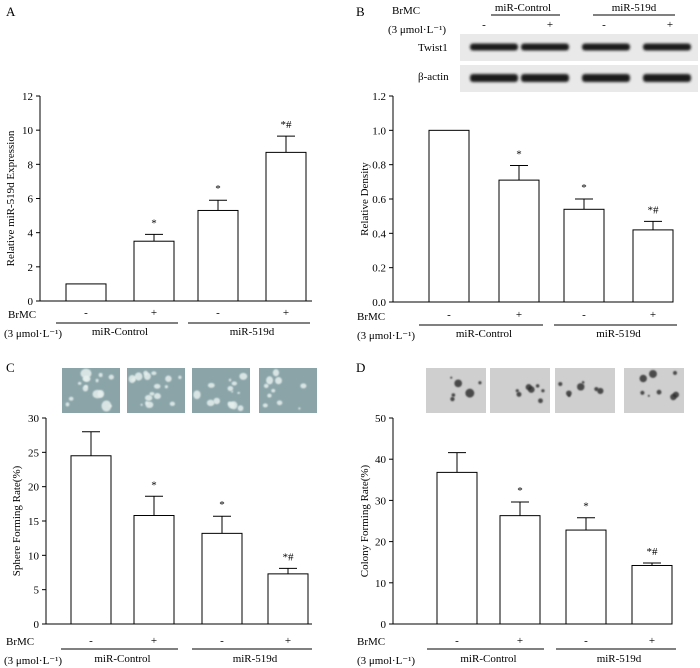  What do you see at coordinates (27, 97) in the screenshot?
I see `chart-a-ytick-label: 12` at bounding box center [27, 97].